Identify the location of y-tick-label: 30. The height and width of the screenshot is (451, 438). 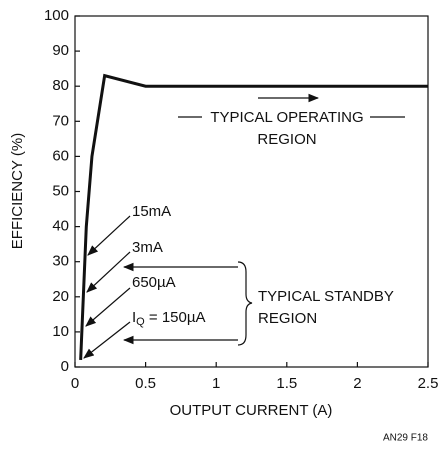
(60, 261).